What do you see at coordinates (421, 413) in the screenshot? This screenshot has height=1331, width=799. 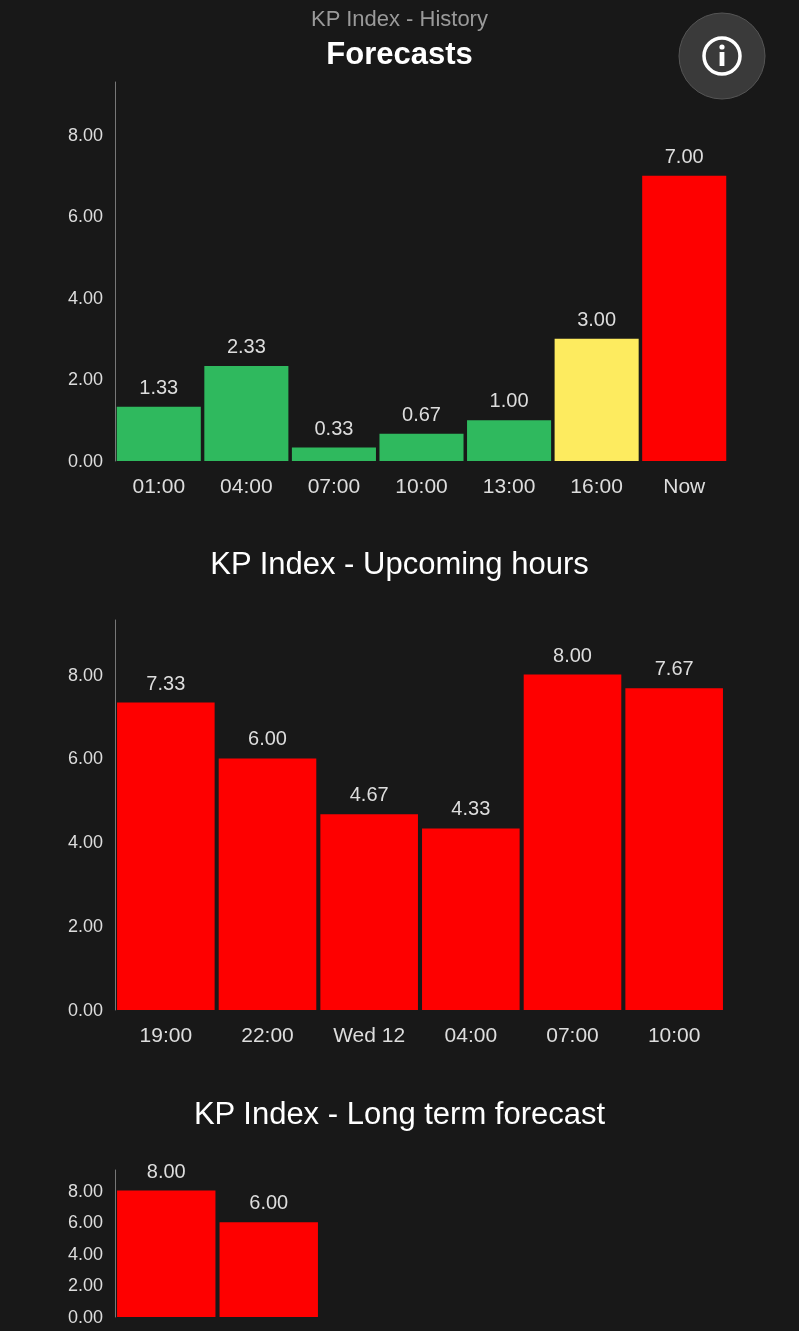 I see `data-label: 0.67` at bounding box center [421, 413].